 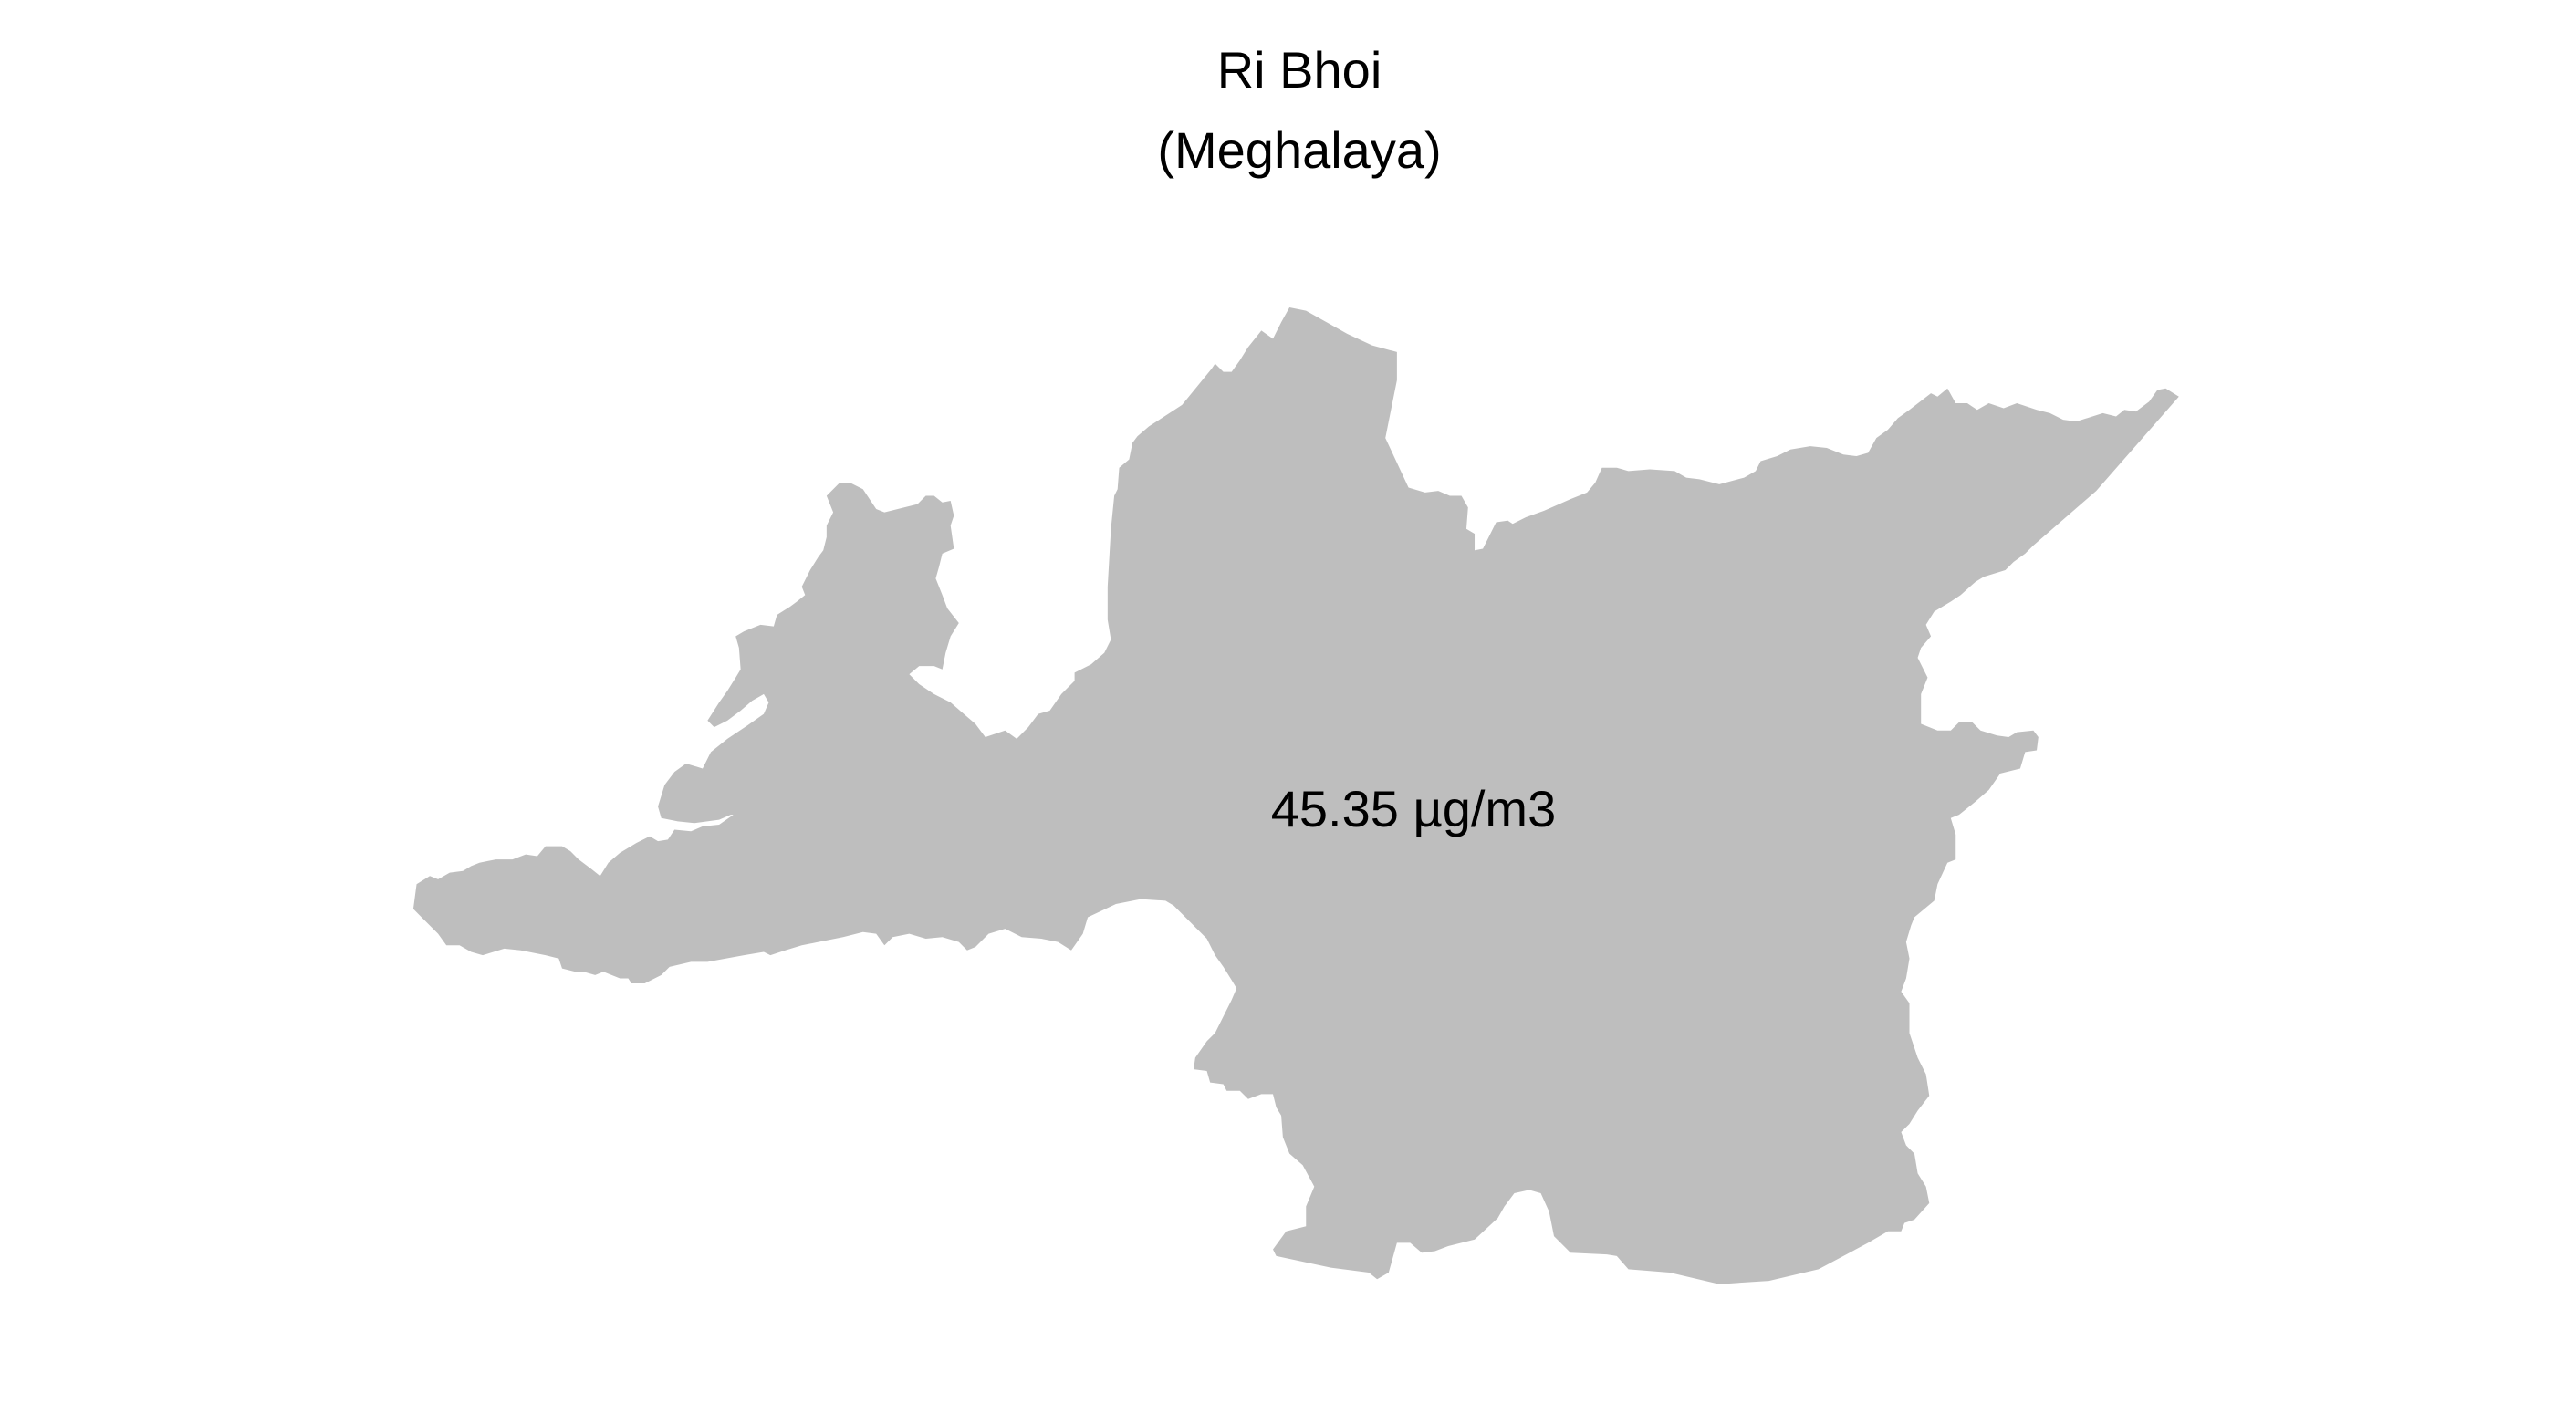 I want to click on map-title: Ri Bhoi, so click(x=1299, y=70).